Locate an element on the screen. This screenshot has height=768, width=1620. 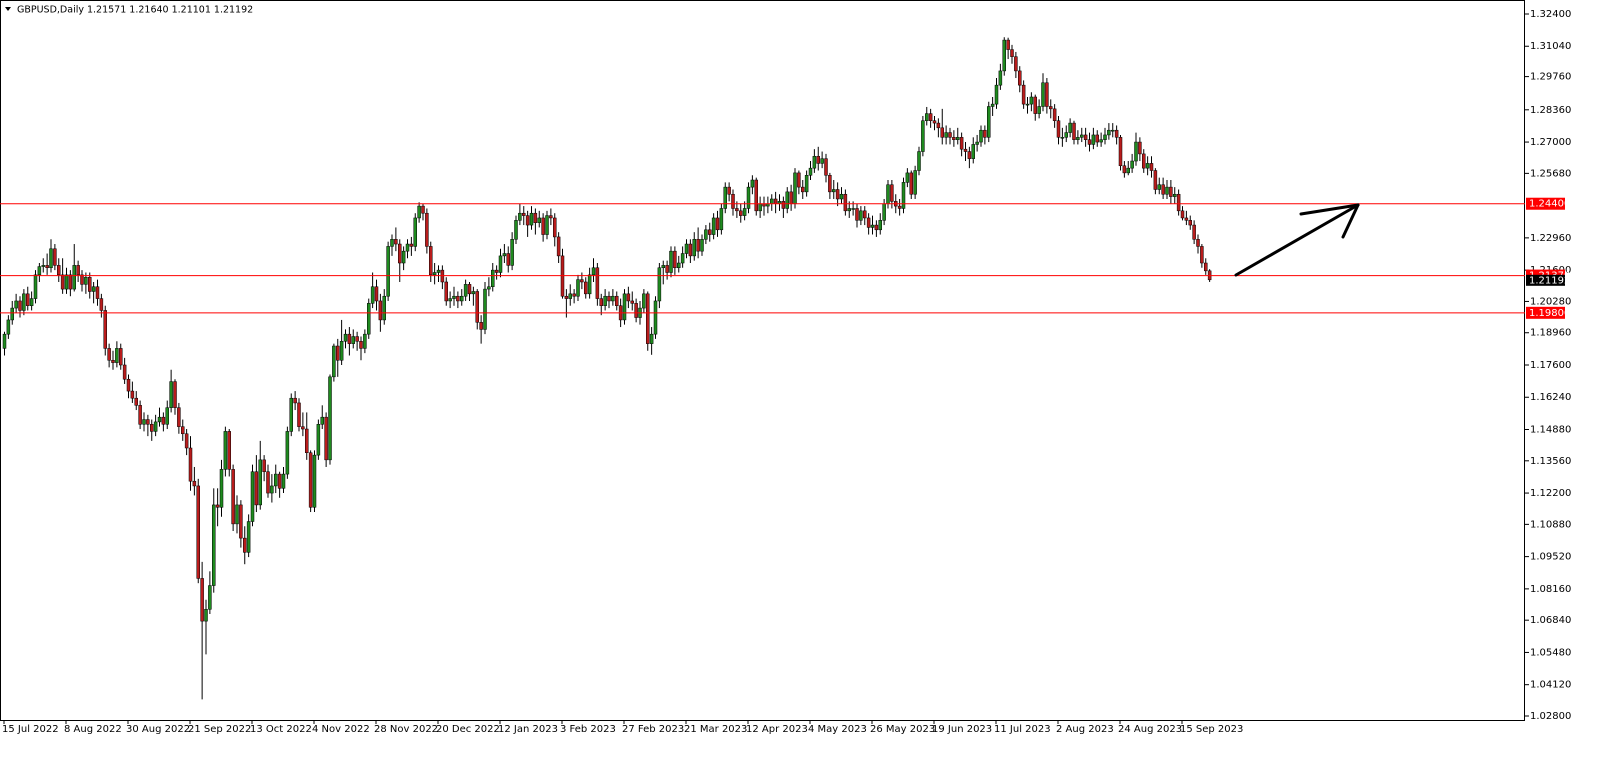
y-tick-label: 1.13560 is located at coordinates (1550, 461).